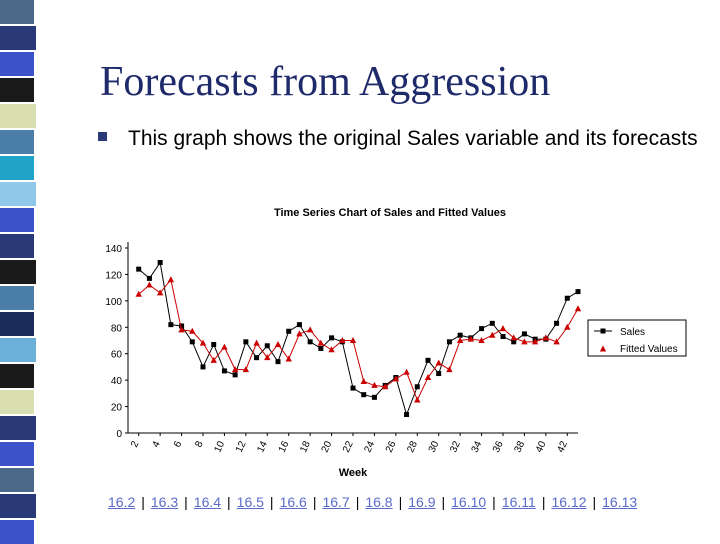  What do you see at coordinates (620, 502) in the screenshot?
I see `nav-link-16-13: 16.13` at bounding box center [620, 502].